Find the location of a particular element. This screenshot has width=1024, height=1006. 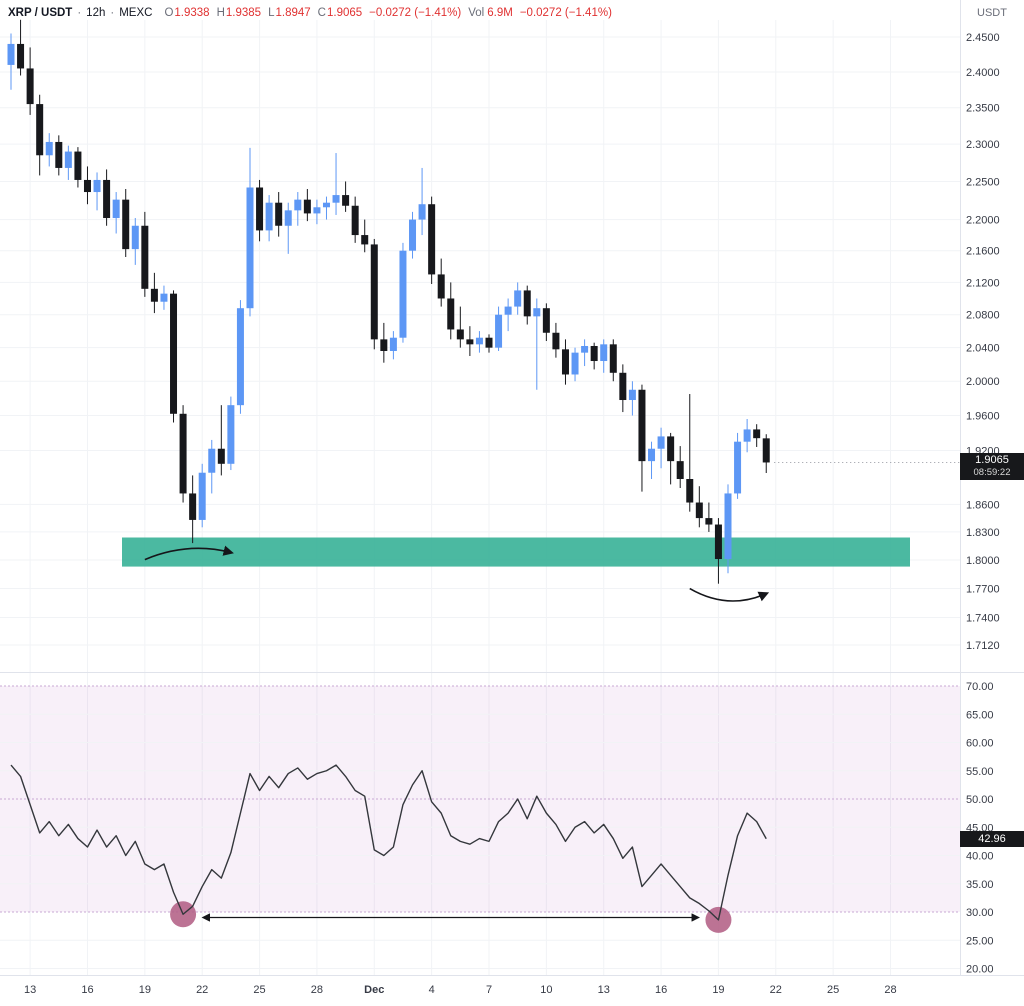

close-value: 1.9065 is located at coordinates (344, 13).